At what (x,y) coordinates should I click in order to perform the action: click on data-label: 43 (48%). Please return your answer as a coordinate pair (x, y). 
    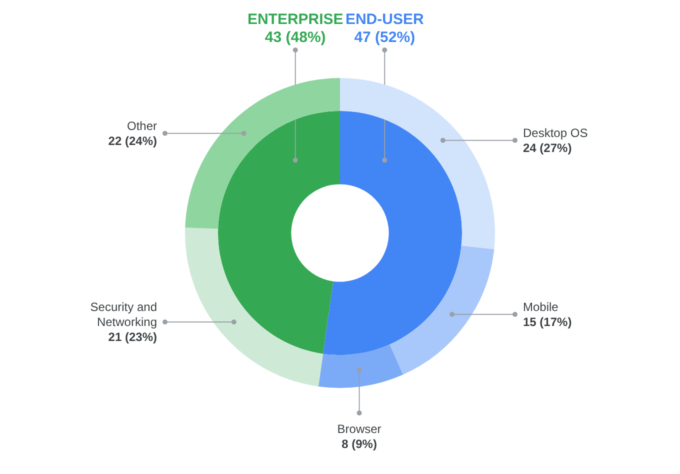
    Looking at the image, I should click on (295, 37).